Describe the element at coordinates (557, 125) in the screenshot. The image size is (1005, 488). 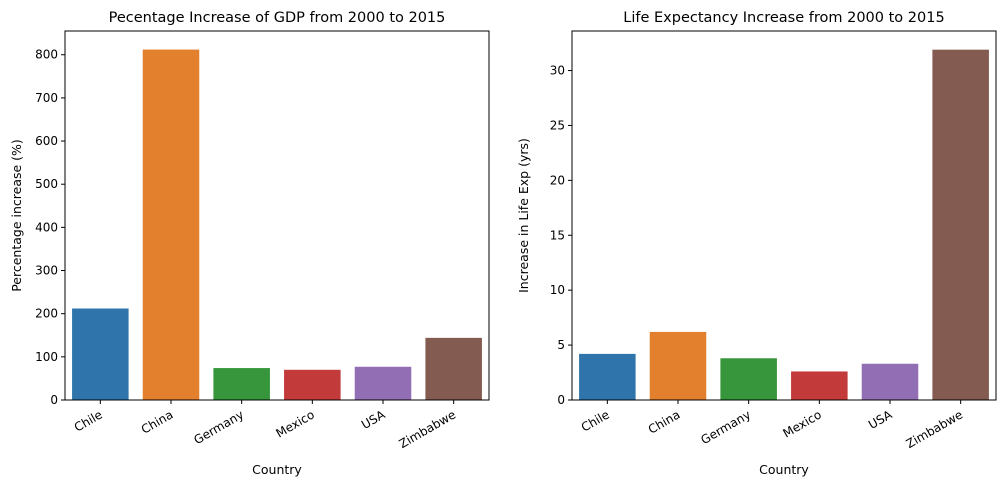
I see `life-exp-y-tick-label: 25` at that location.